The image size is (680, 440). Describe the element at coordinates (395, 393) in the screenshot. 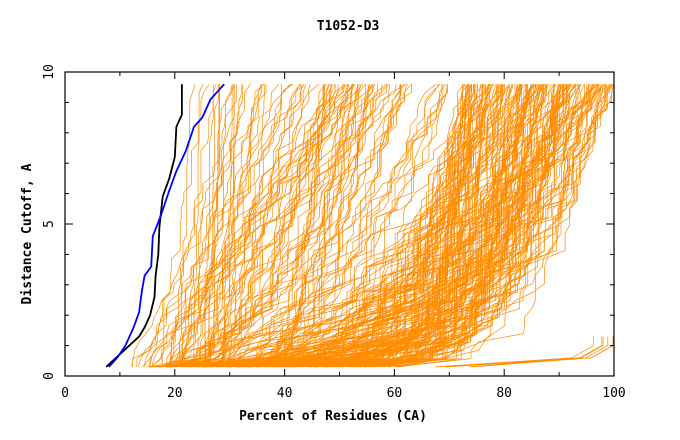

I see `x-tick-label: 60` at that location.